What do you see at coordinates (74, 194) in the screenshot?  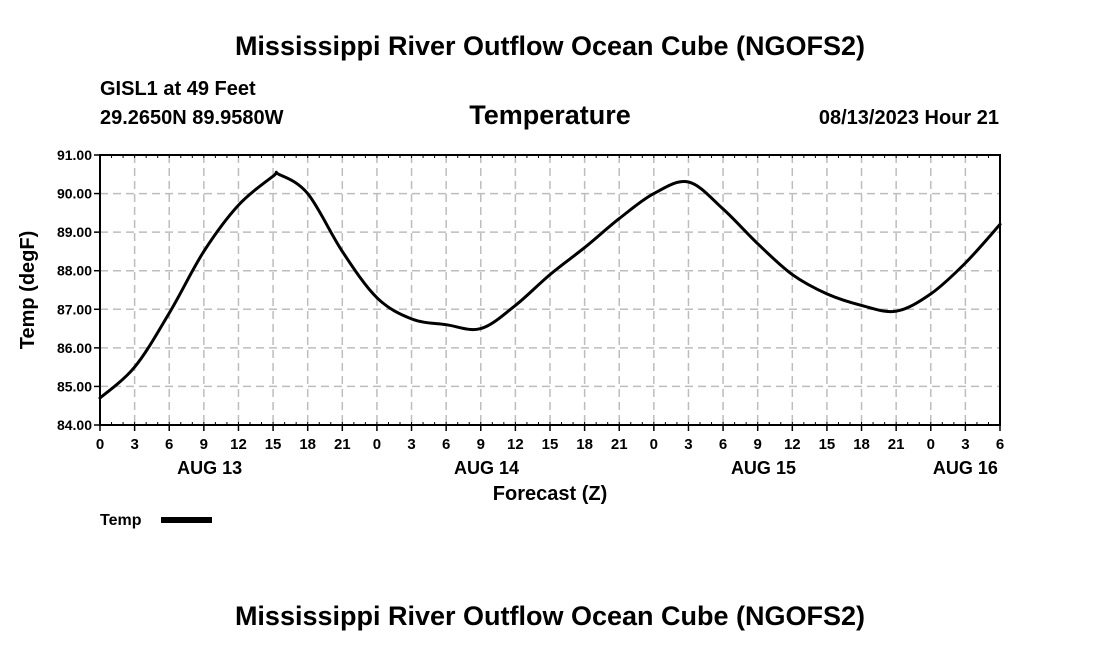 I see `y-tick-label: 90.00` at bounding box center [74, 194].